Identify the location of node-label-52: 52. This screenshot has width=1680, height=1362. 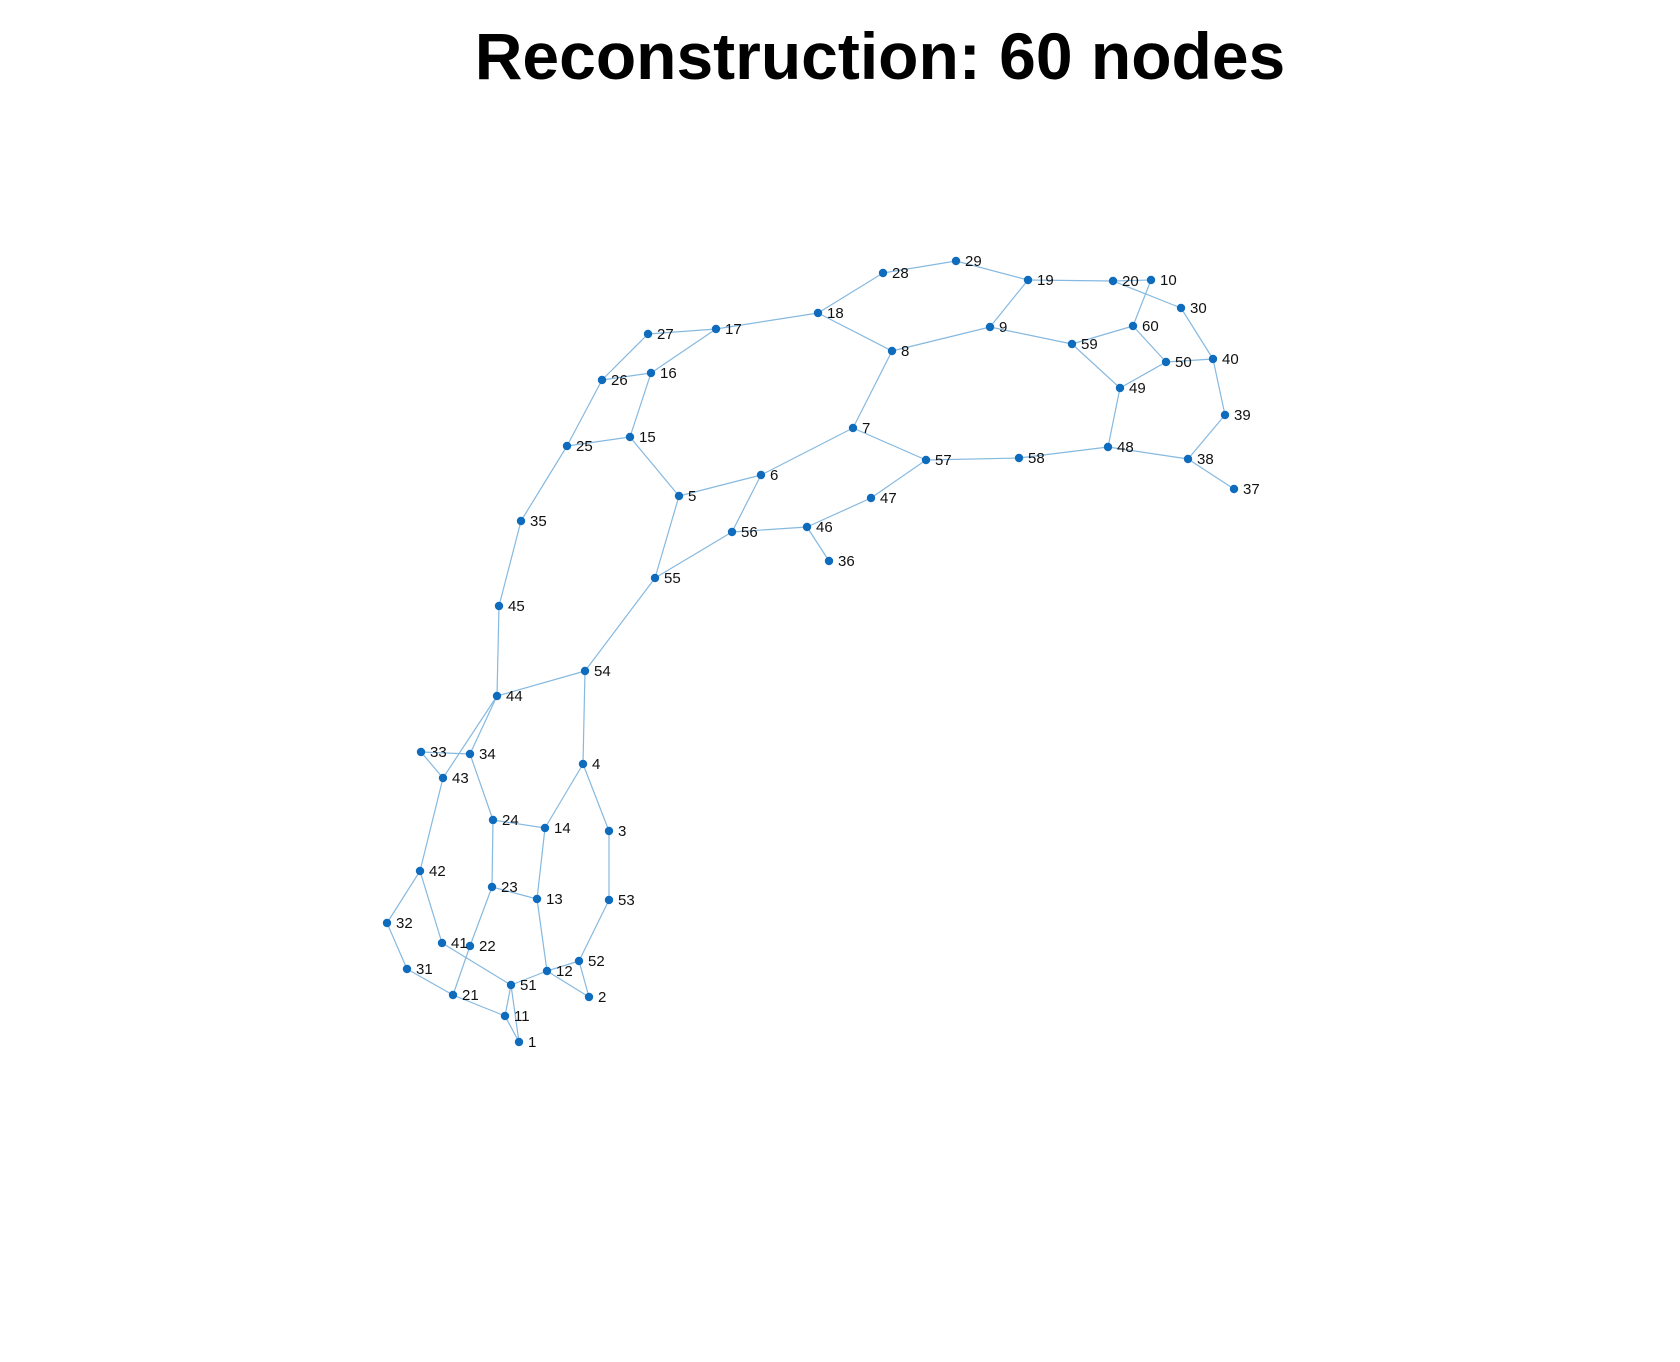
(596, 961).